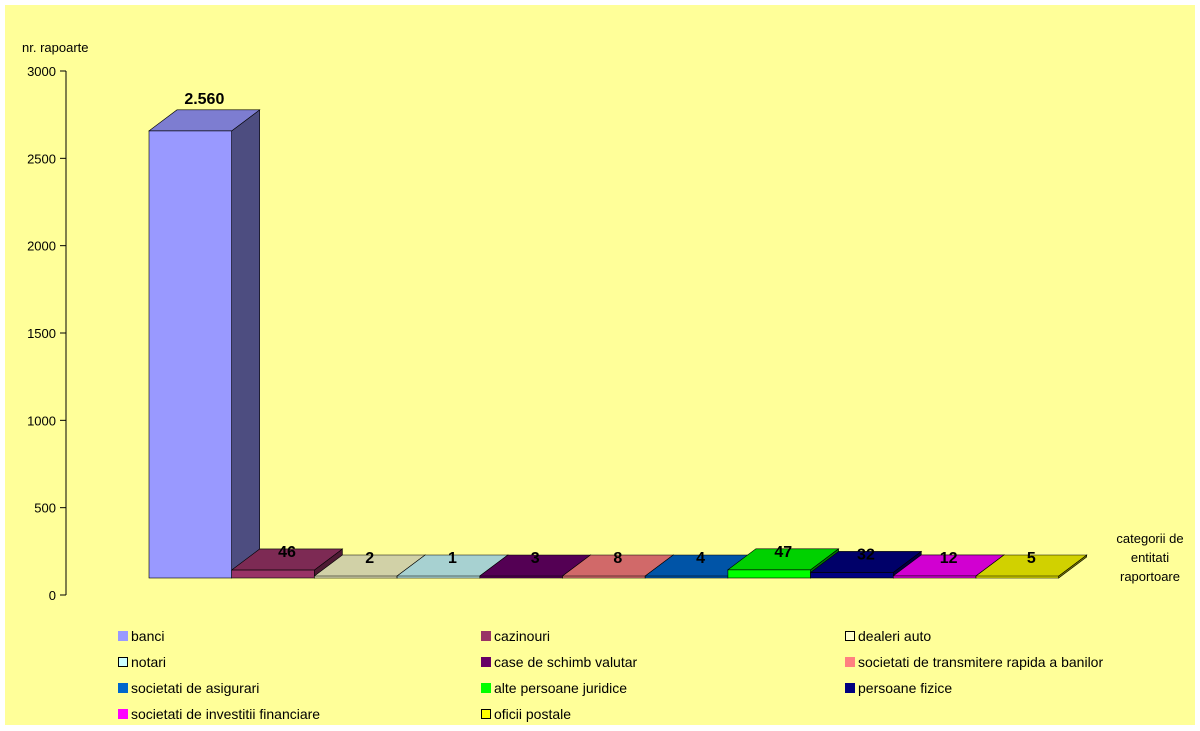 The height and width of the screenshot is (731, 1200). Describe the element at coordinates (148, 636) in the screenshot. I see `legend-label: banci` at that location.